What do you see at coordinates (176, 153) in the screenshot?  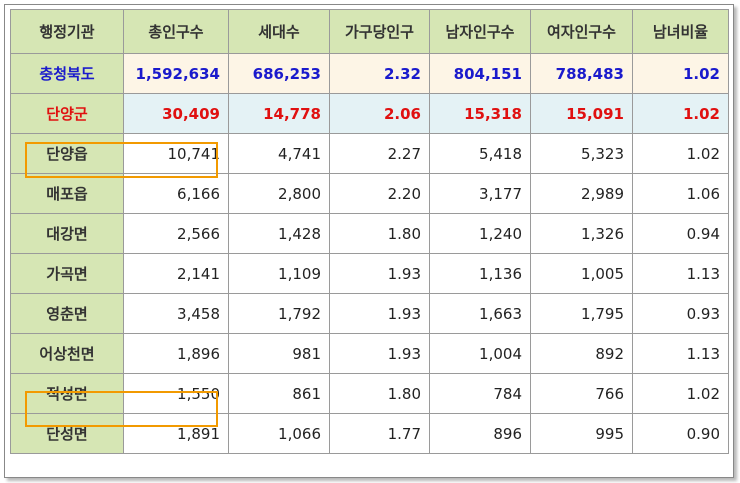 I see `cell-total: 10,741` at bounding box center [176, 153].